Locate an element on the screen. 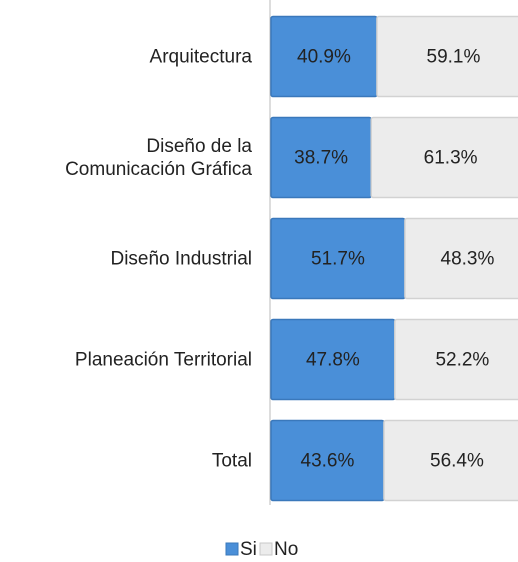  value-label: 47.8% is located at coordinates (333, 360).